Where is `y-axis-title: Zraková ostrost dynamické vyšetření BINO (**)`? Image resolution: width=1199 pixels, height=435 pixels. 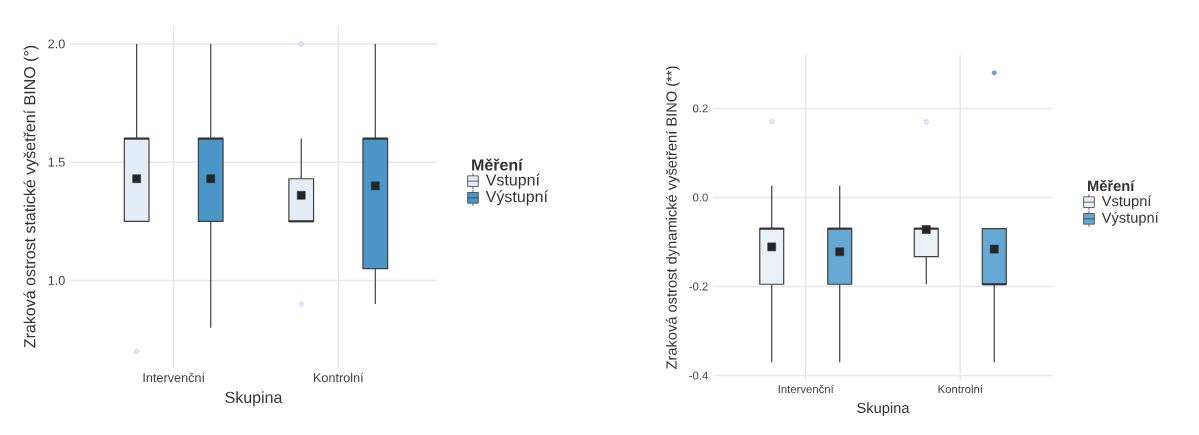 y-axis-title: Zraková ostrost dynamické vyšetření BINO (**) is located at coordinates (672, 218).